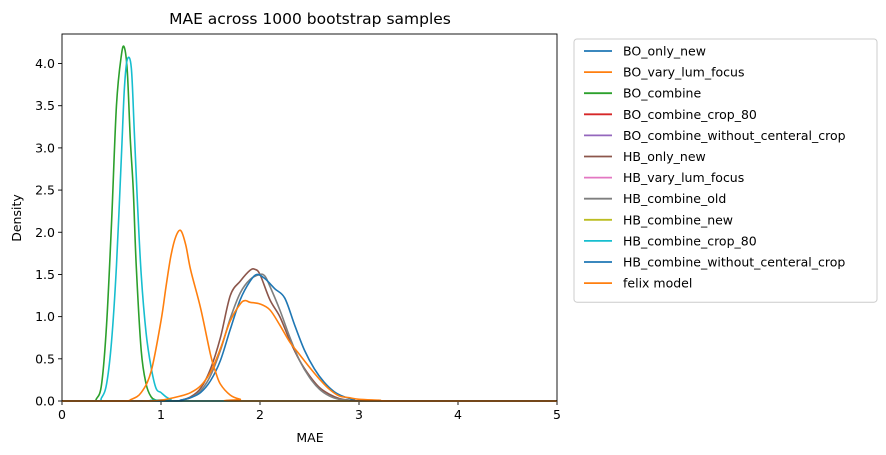  I want to click on legend-entry: BO_vary_lum_focus, so click(683, 72).